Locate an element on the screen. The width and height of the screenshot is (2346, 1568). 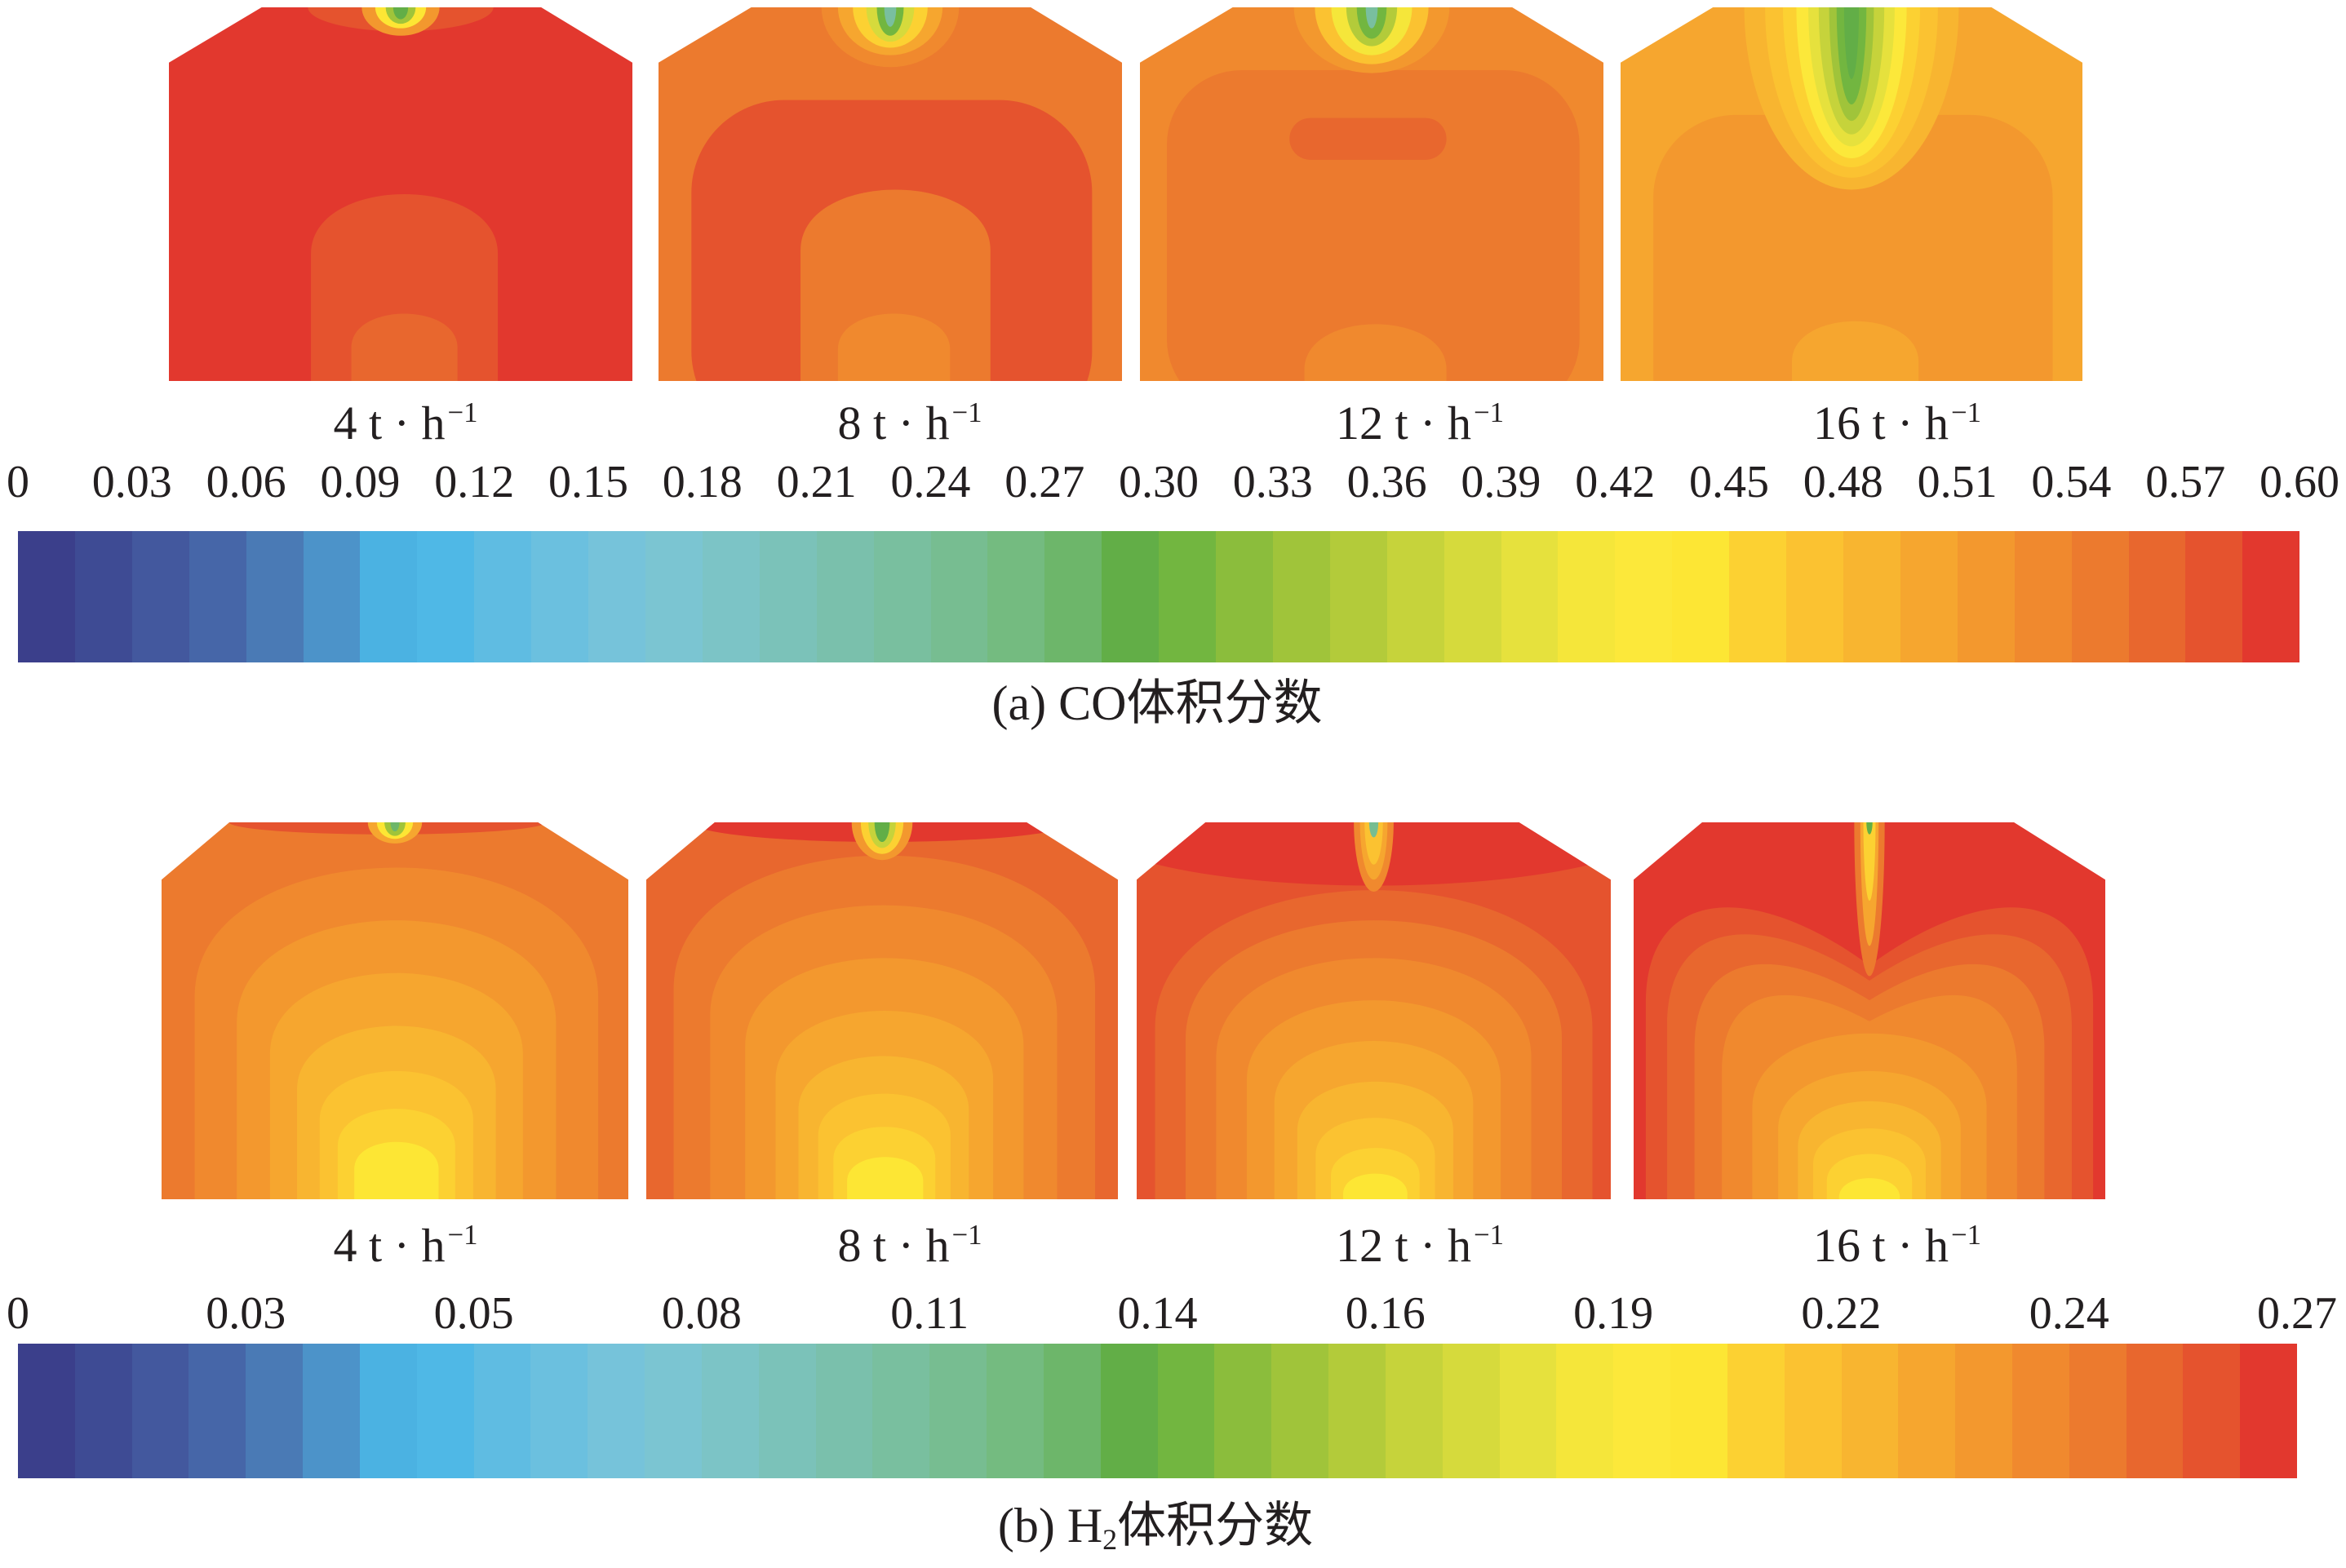
co-panel-label-12t: 12 t · h−1 is located at coordinates (1420, 422).